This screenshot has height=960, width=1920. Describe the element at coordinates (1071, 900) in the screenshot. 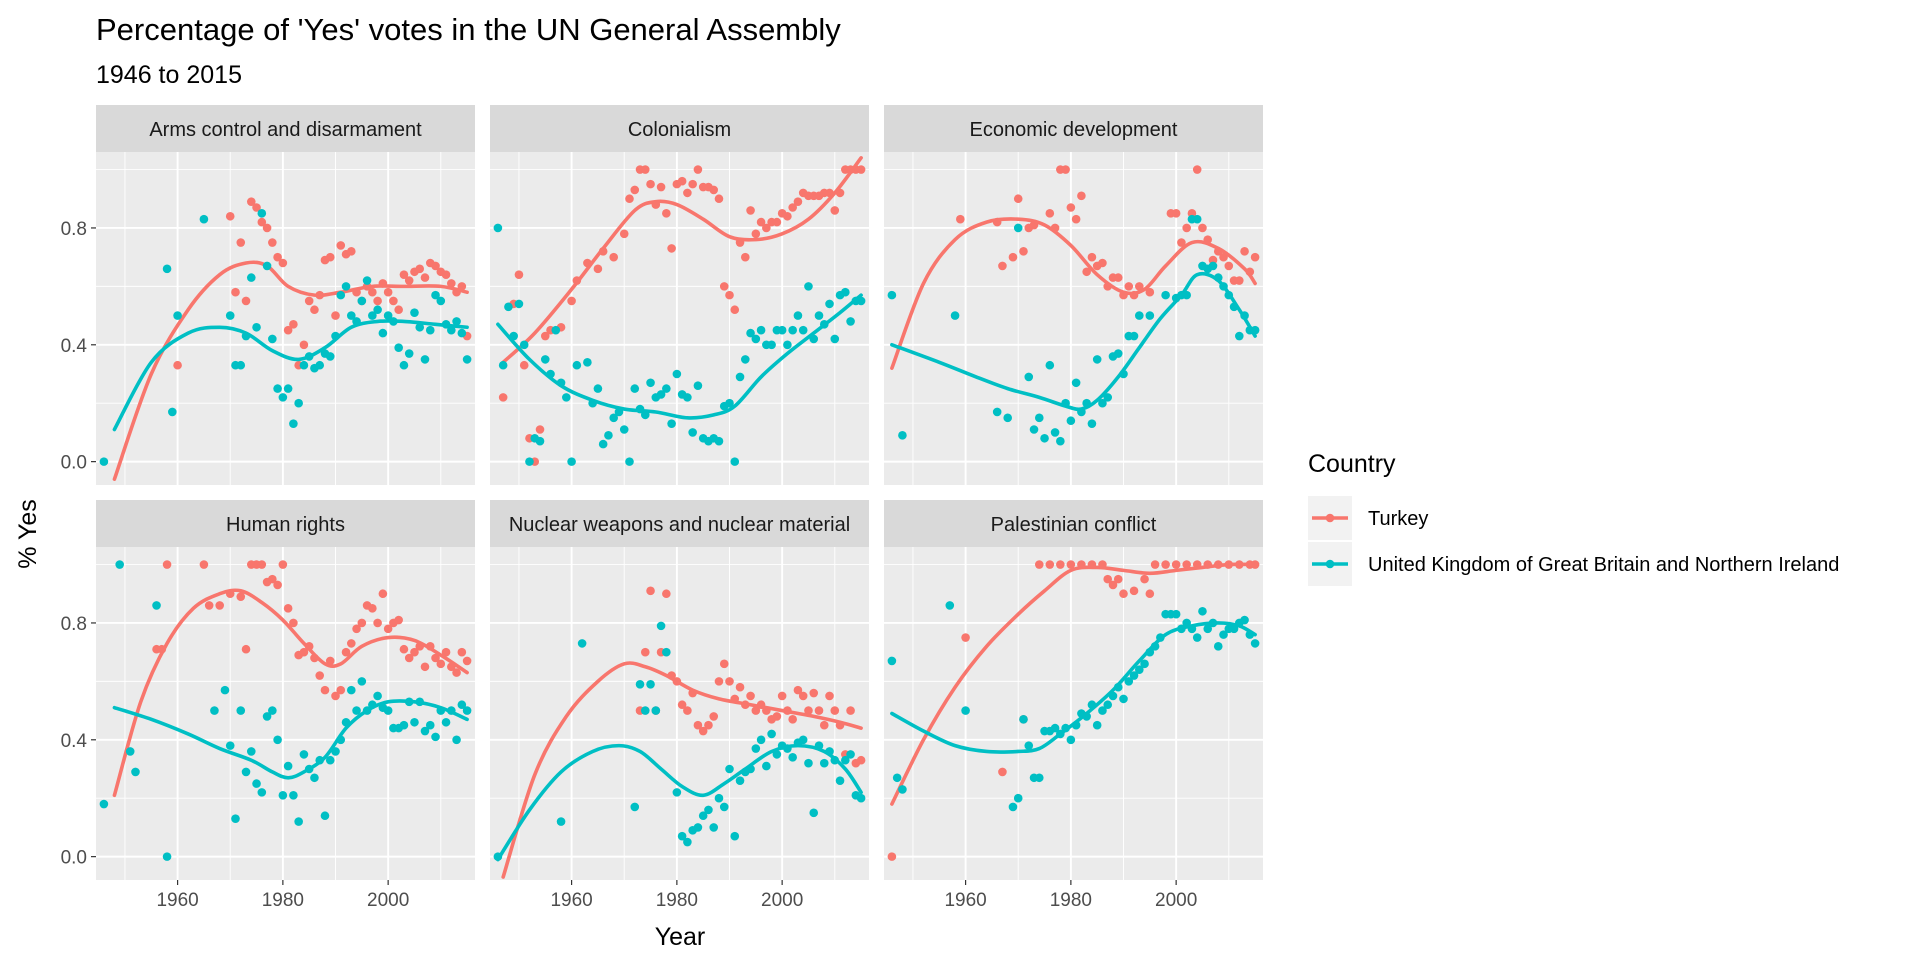

I see `x-tick-label: 1980` at that location.